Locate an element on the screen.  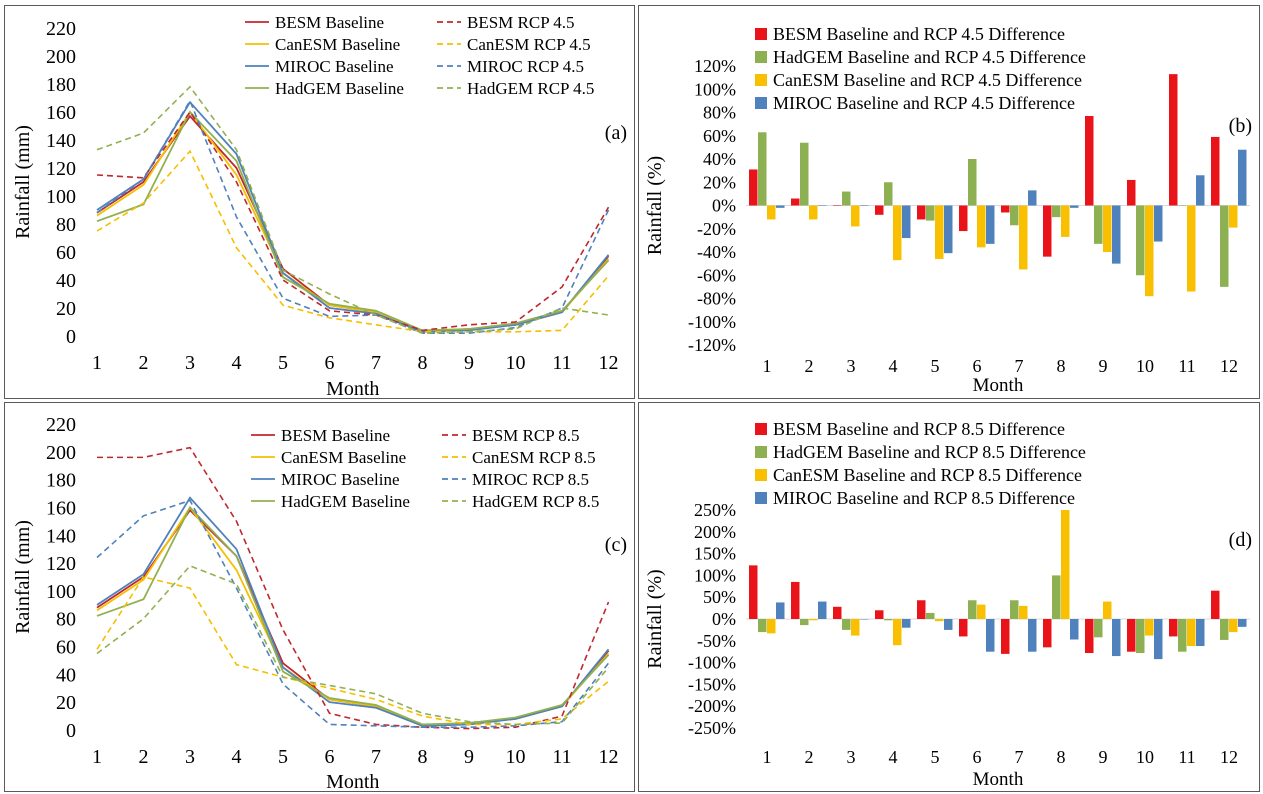
y-axis-label: Rainfall (%) is located at coordinates (655, 205).